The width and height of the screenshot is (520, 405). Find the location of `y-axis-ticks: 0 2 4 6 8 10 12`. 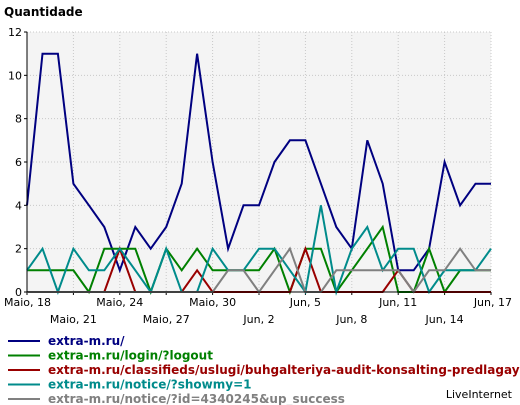

y-axis-ticks: 0 2 4 6 8 10 12 is located at coordinates (17, 162).